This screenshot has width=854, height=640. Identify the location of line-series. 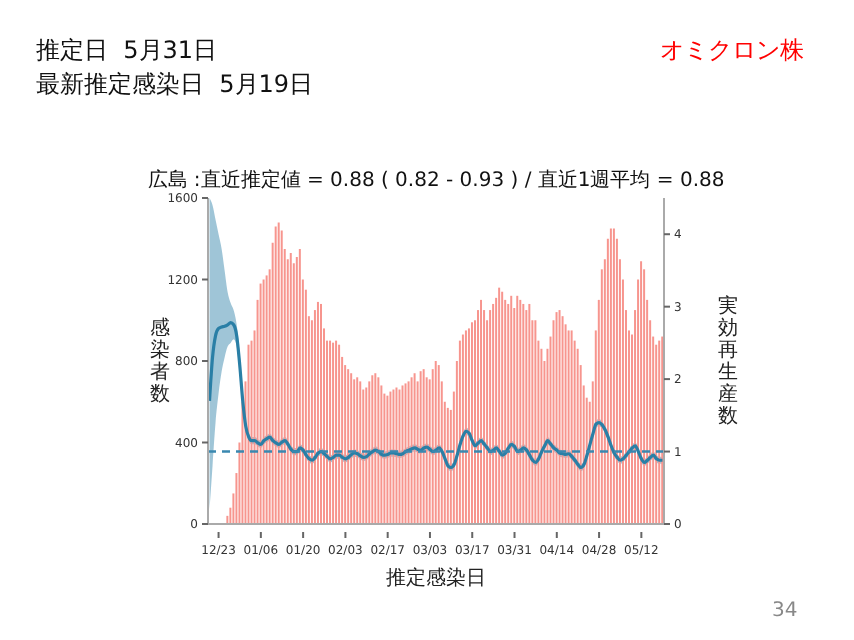
(436, 395).